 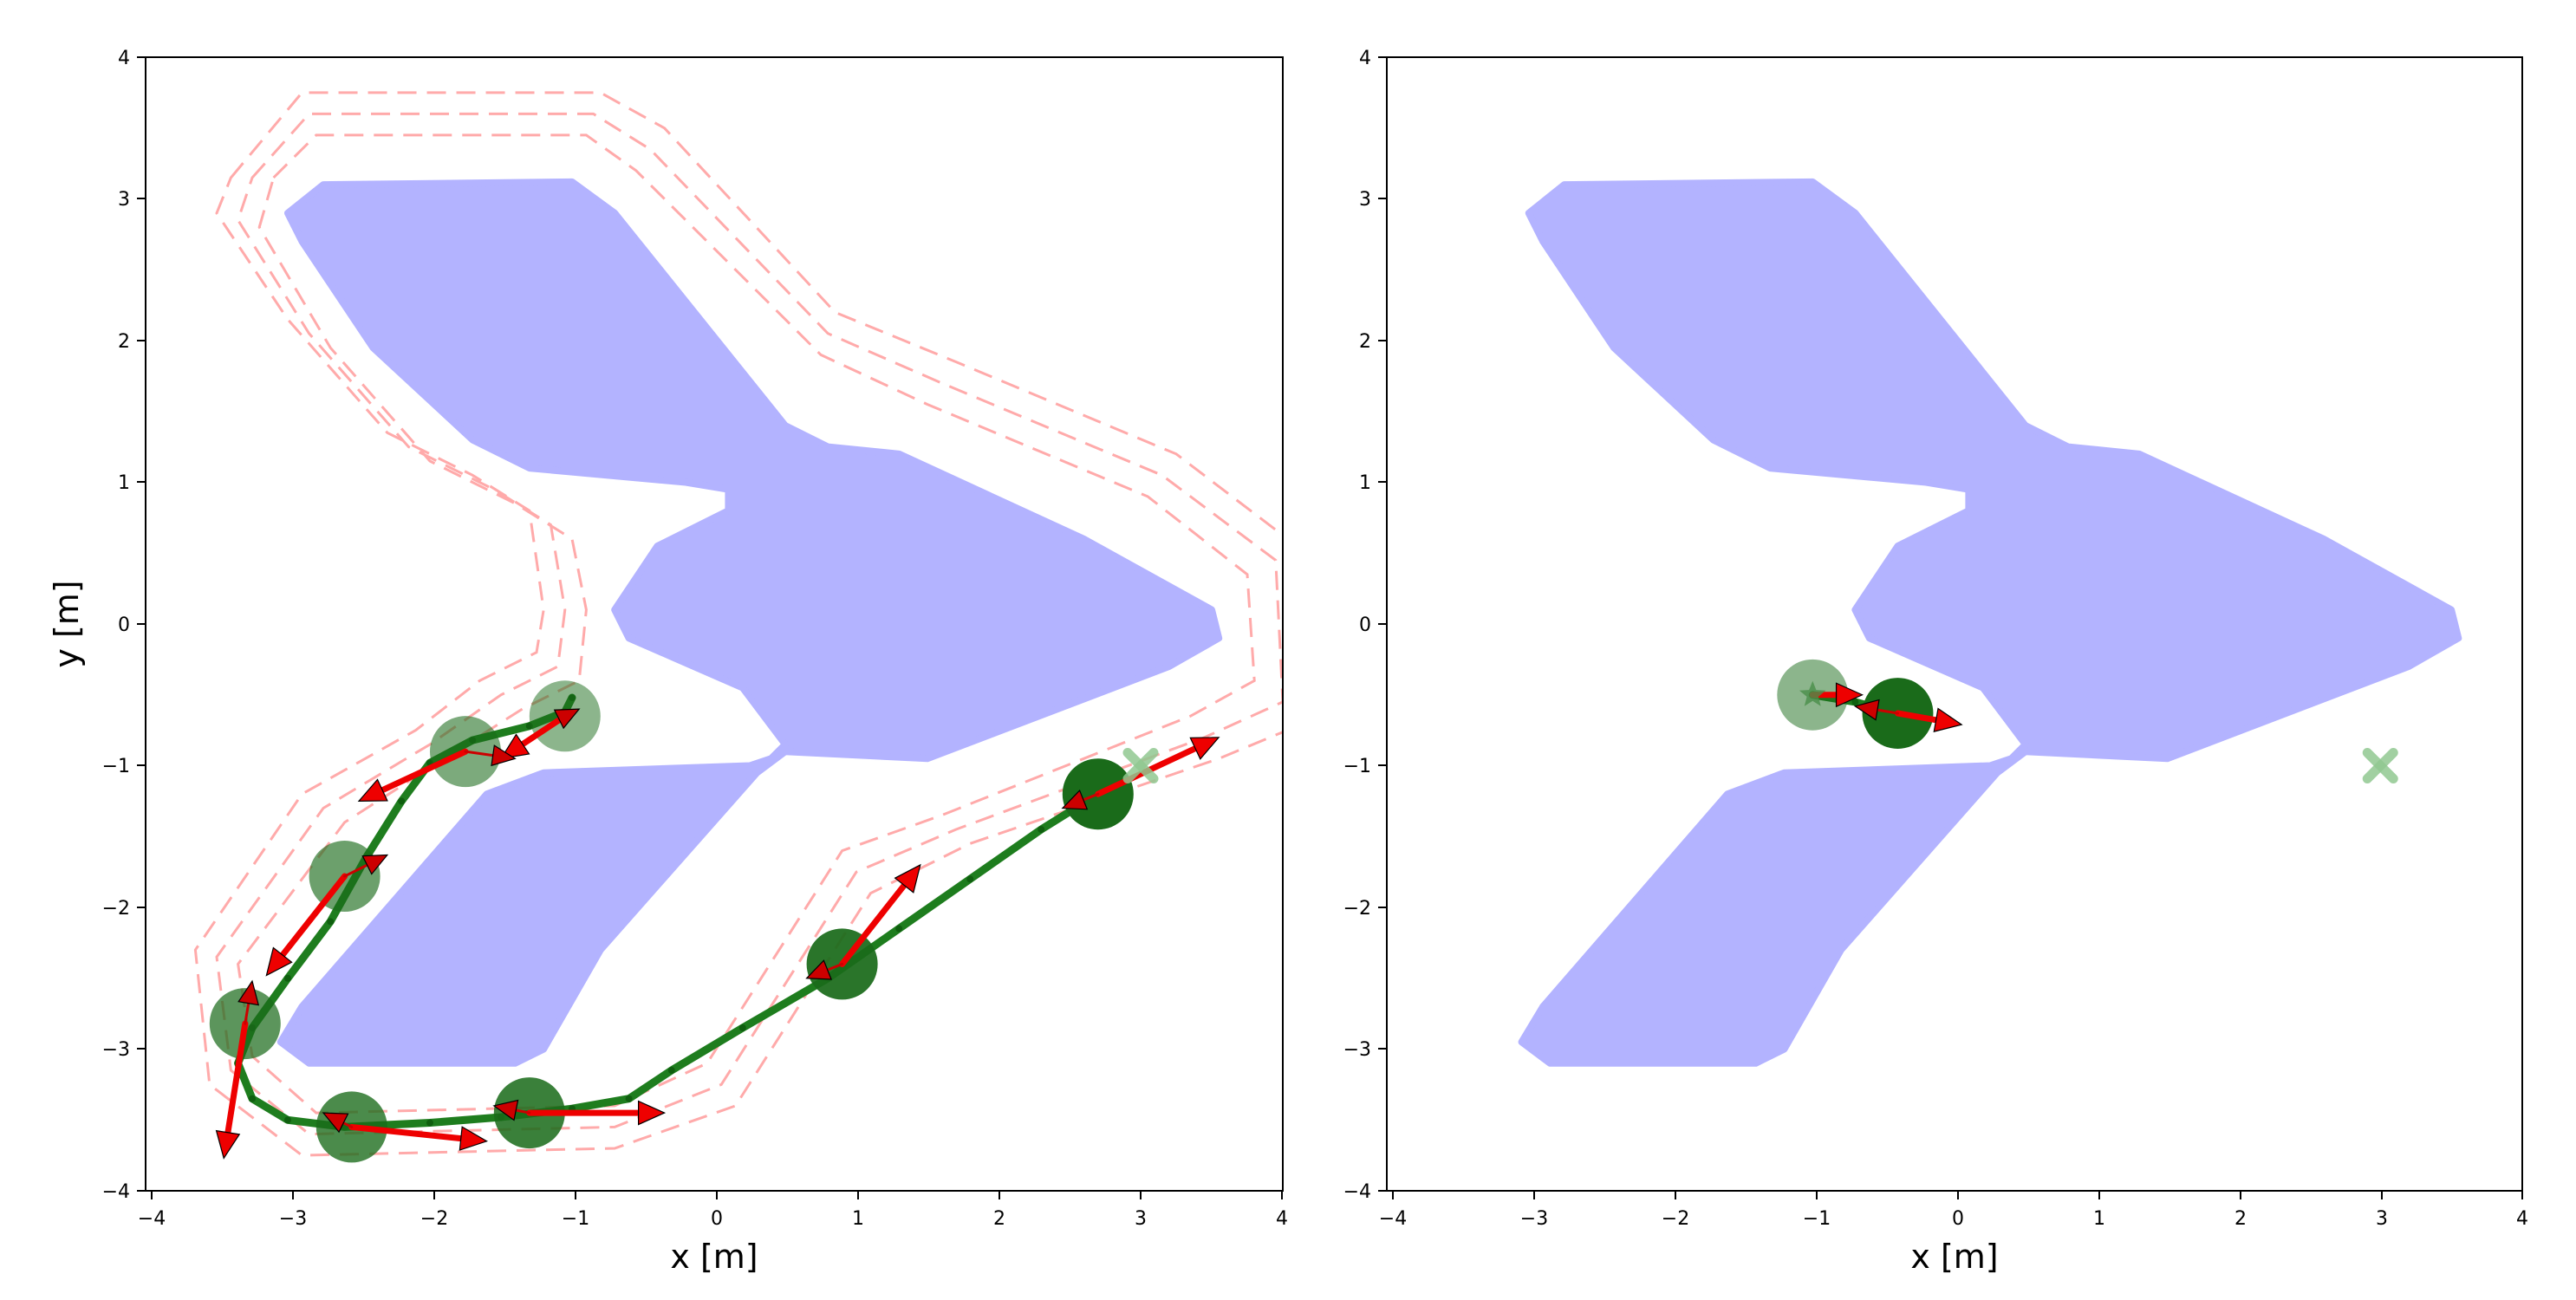 What do you see at coordinates (714, 921) in the screenshot?
I see `robots-left` at bounding box center [714, 921].